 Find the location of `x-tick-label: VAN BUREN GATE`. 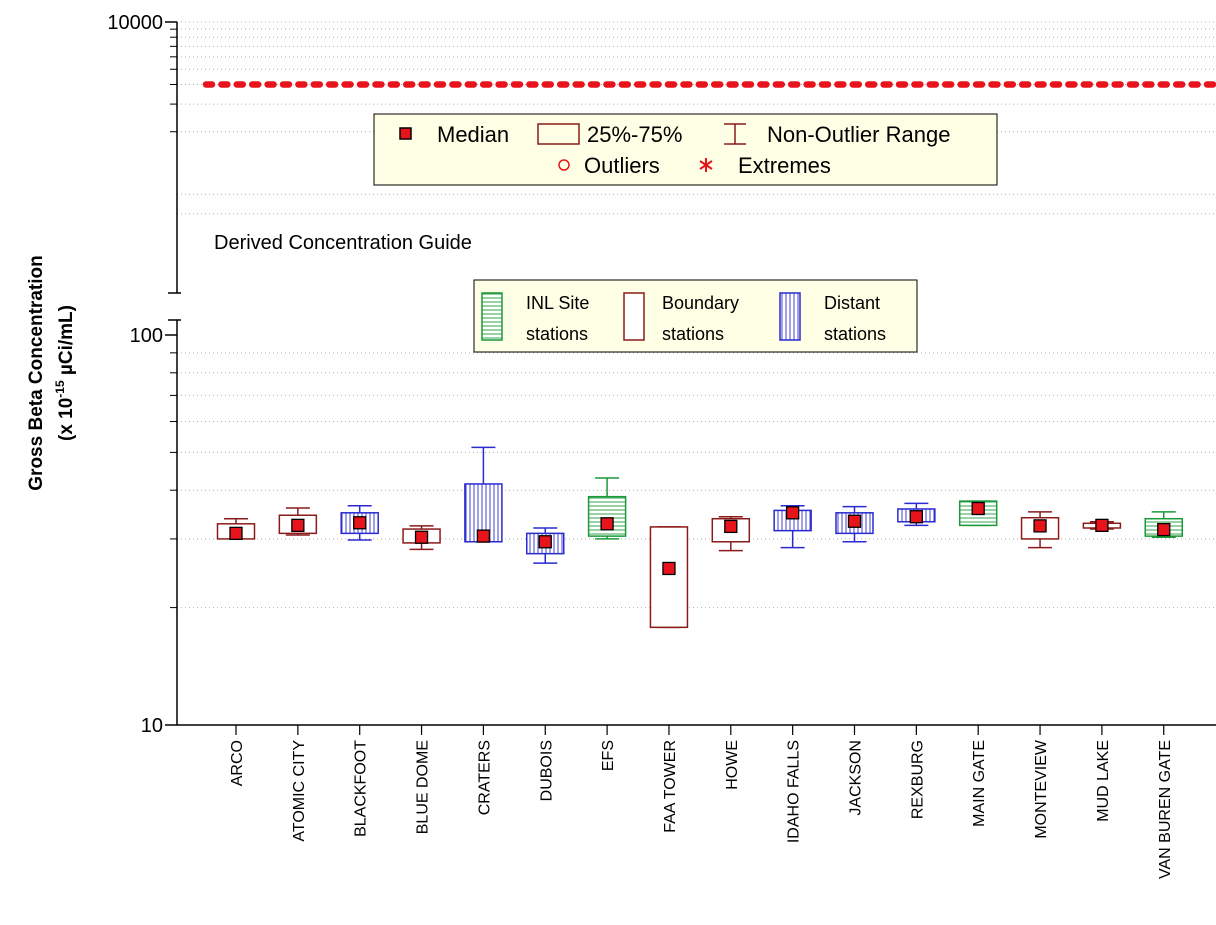

x-tick-label: VAN BUREN GATE is located at coordinates (1165, 809).